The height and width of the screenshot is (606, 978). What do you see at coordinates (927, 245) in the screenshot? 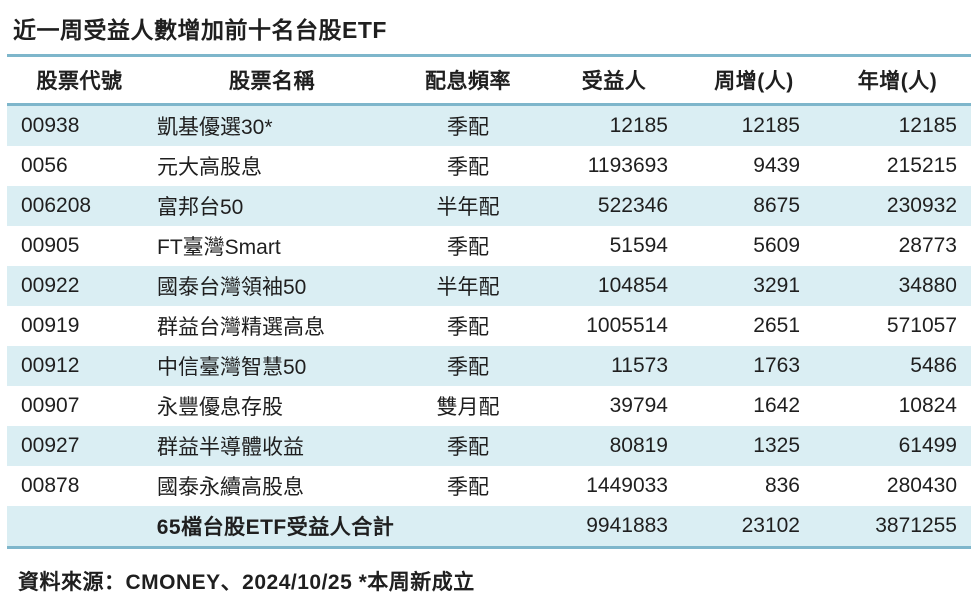
I see `cell: 28773` at bounding box center [927, 245].